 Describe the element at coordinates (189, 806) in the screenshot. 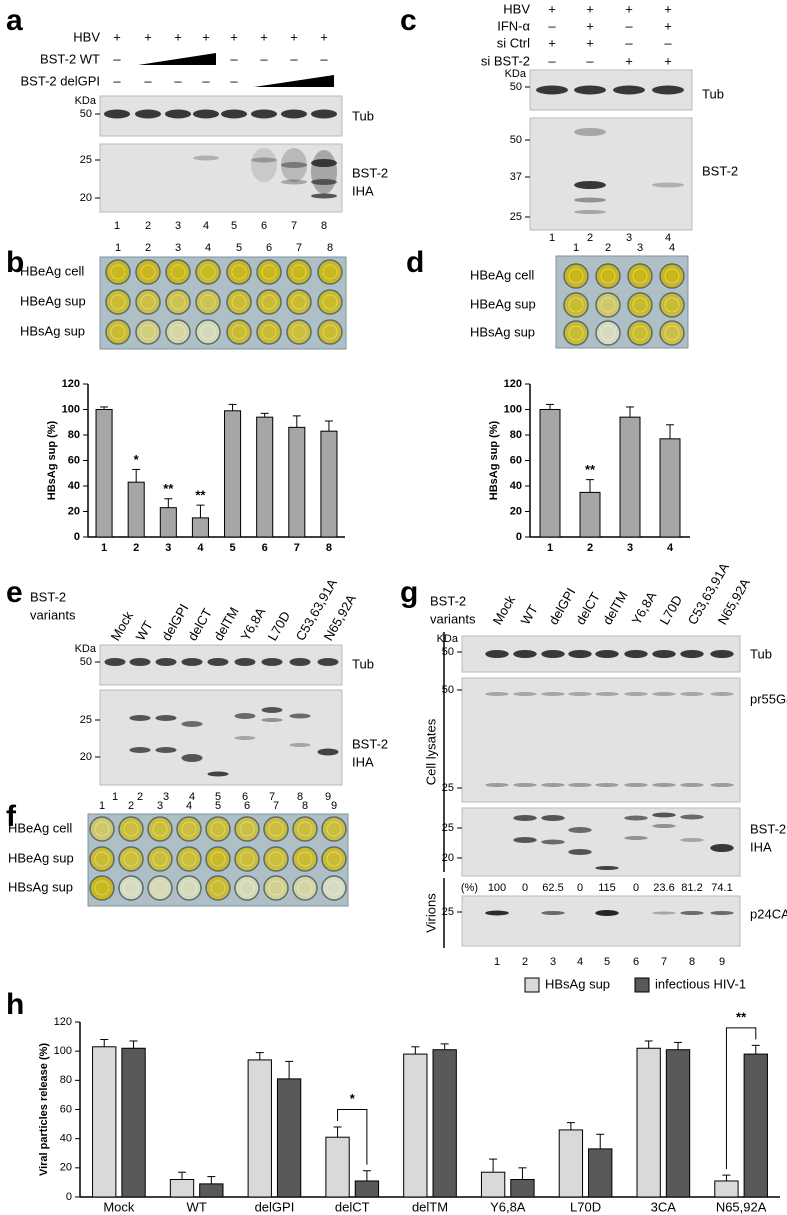

I see `lane-number: 4` at that location.